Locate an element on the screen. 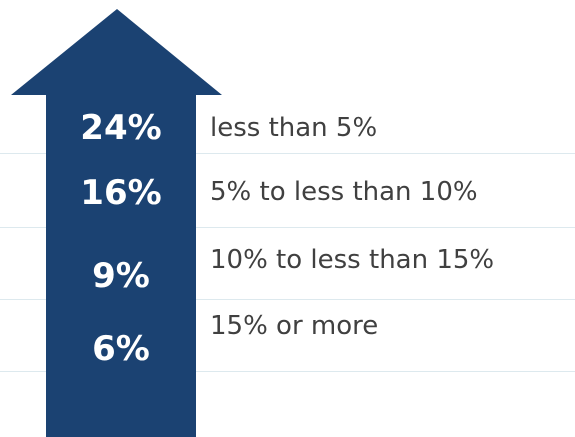 The height and width of the screenshot is (437, 575). row-value-1: 16% is located at coordinates (121, 193).